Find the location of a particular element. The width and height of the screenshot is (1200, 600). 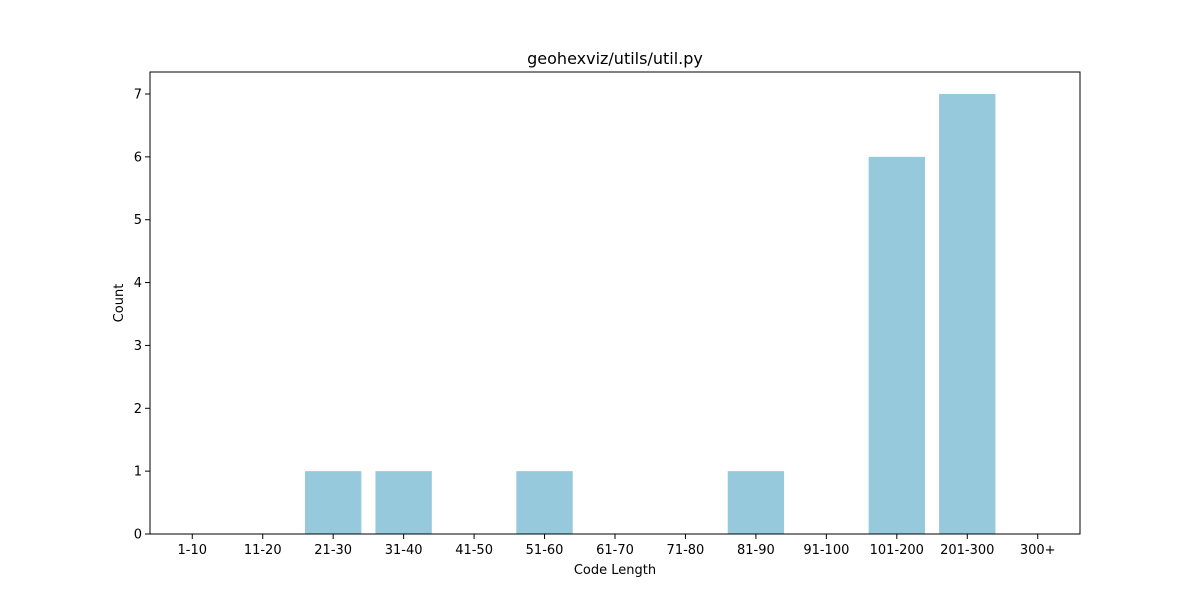

x-tick-label: 31-40 is located at coordinates (404, 550).